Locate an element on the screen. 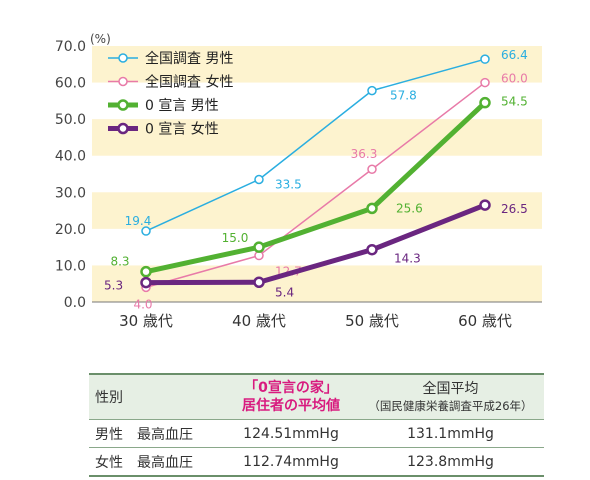 The image size is (590, 480). header-national: 全国平均 （国民健康栄養調査平成26年） is located at coordinates (450, 396).